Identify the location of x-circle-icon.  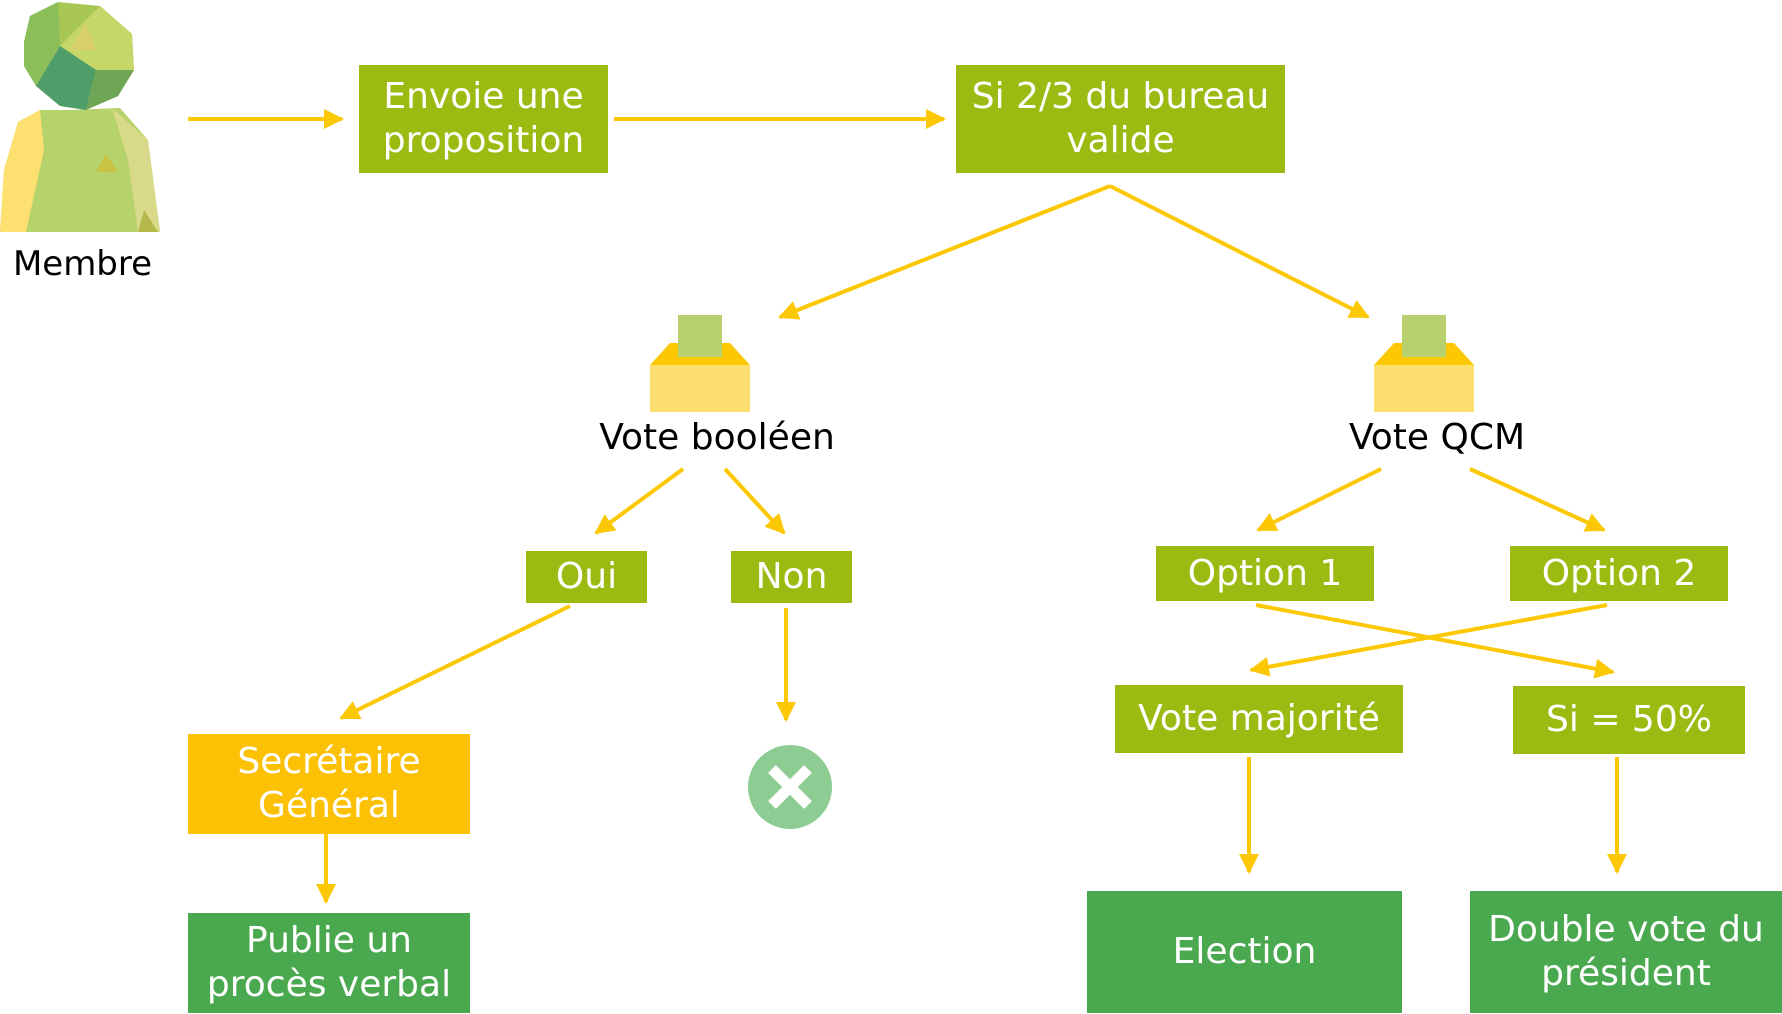
(790, 787).